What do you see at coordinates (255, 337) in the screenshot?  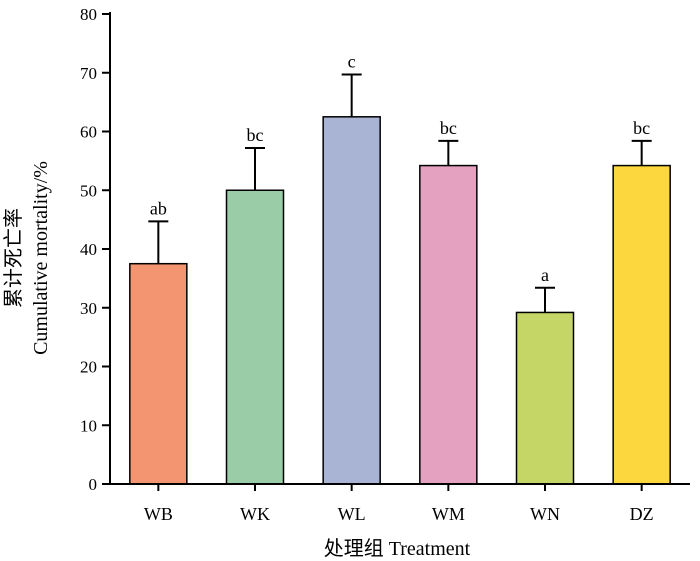 I see `bar-wk` at bounding box center [255, 337].